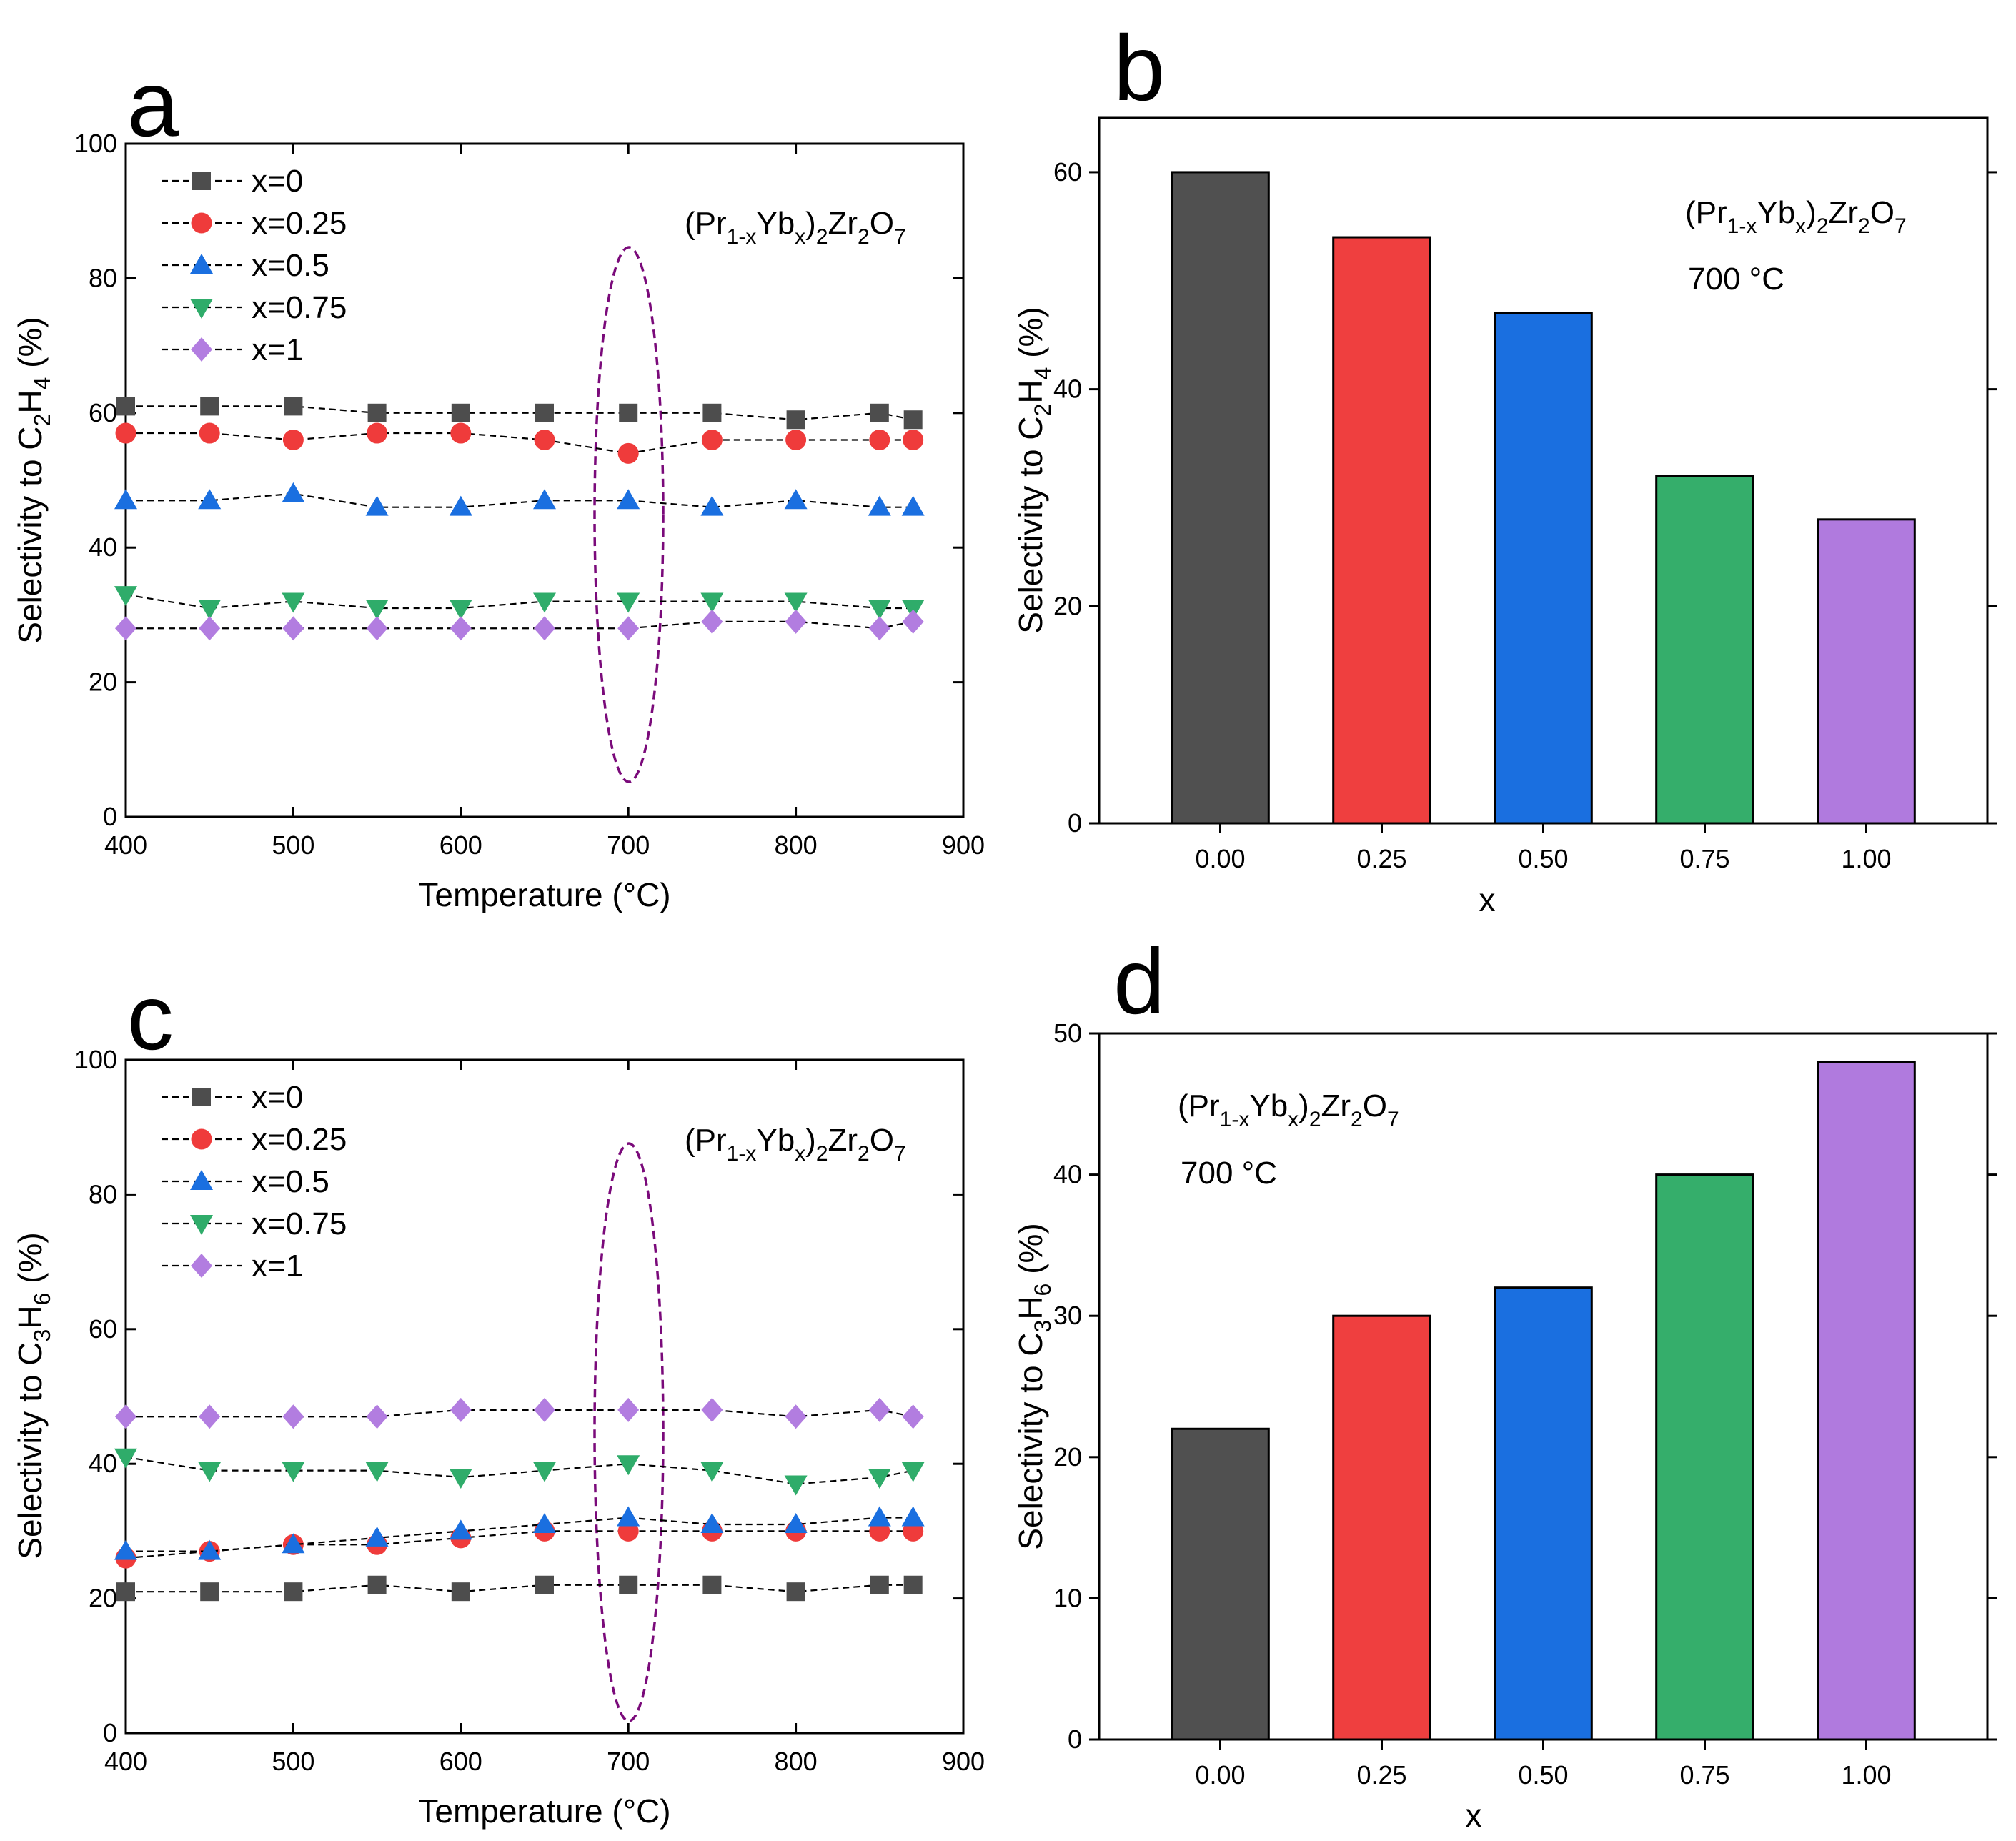  I want to click on series-group-c, so click(519, 1499).